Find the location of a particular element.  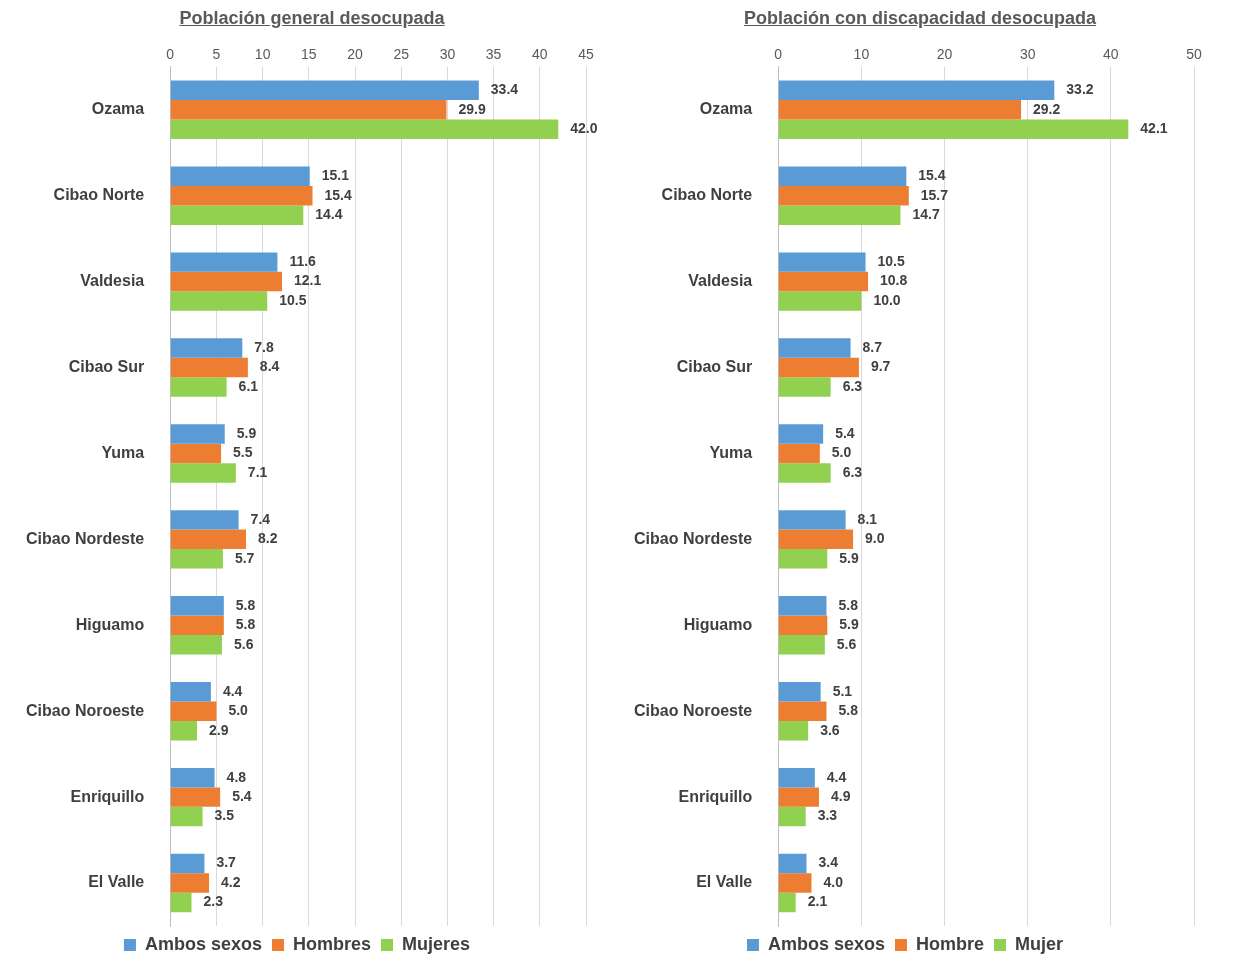

y-tick-label: Cibao Norte is located at coordinates (707, 195).